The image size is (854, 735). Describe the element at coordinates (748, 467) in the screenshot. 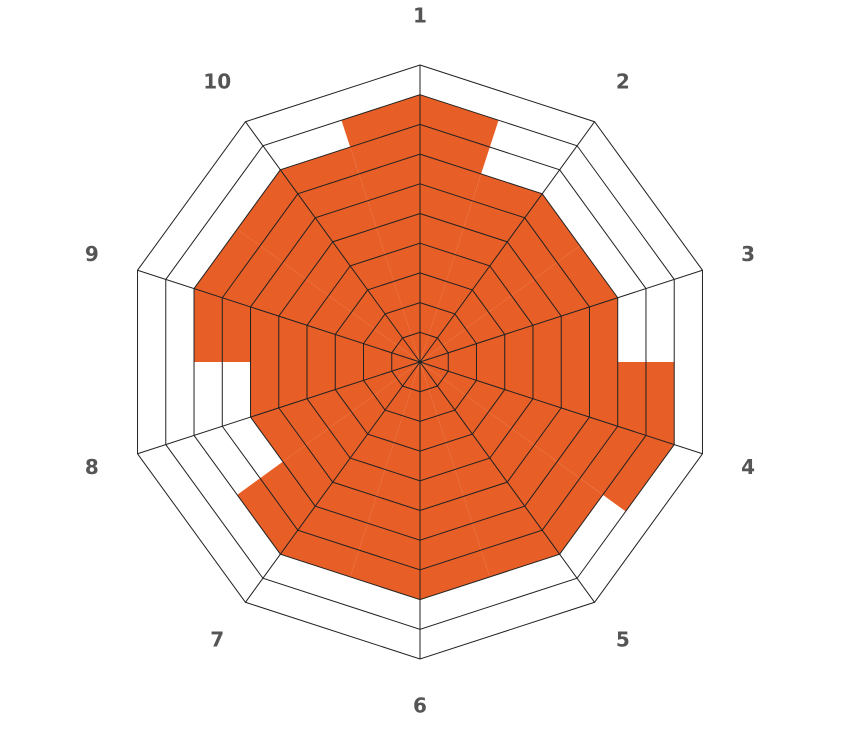

I see `axis-label-4: 4` at that location.